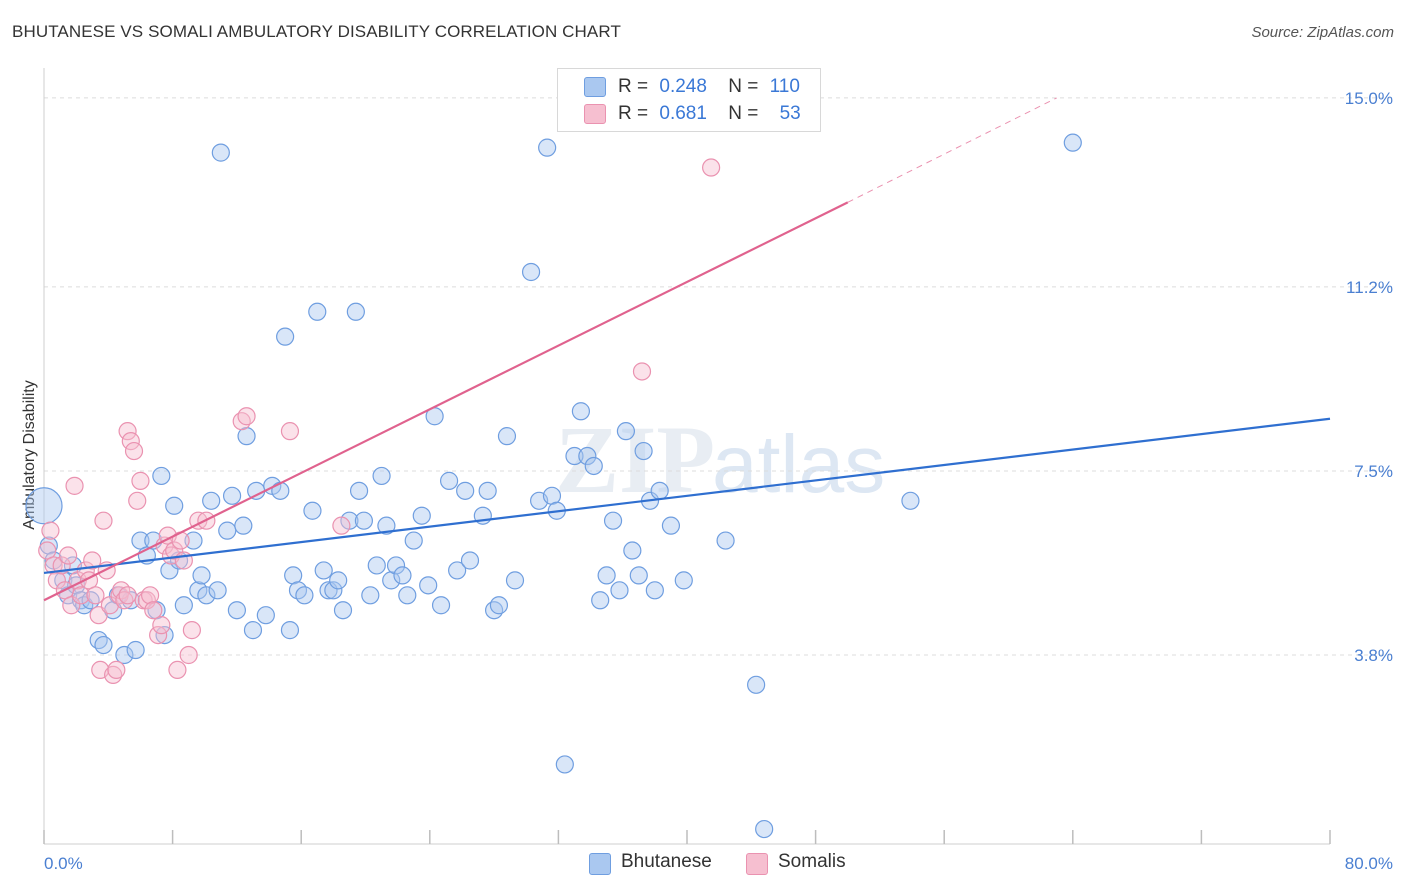  Describe the element at coordinates (743, 86) in the screenshot. I see `legend-n-label: N =` at that location.